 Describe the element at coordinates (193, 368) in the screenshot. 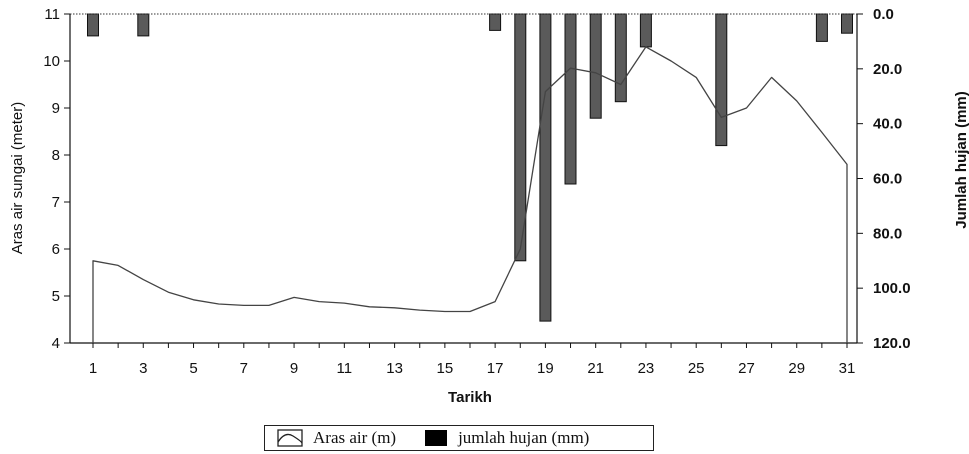

I see `x-tick-label: 5` at that location.